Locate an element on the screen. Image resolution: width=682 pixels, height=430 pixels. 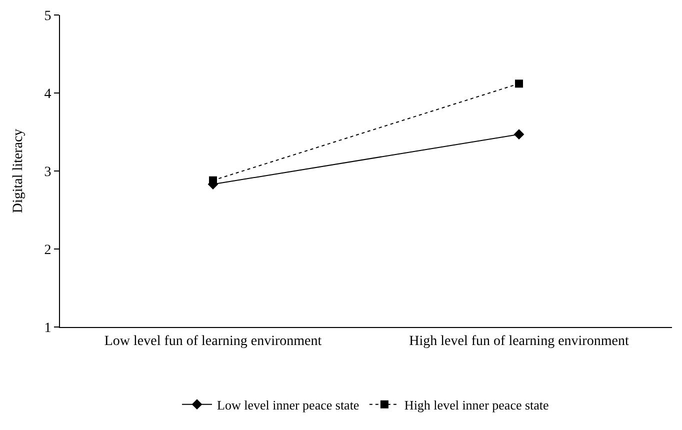
y-tick-label: 2 is located at coordinates (48, 250).